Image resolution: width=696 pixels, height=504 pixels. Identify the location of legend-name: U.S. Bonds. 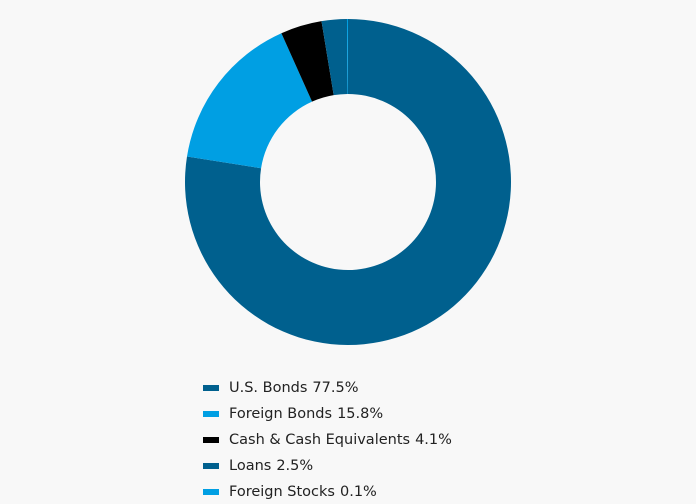
(268, 388).